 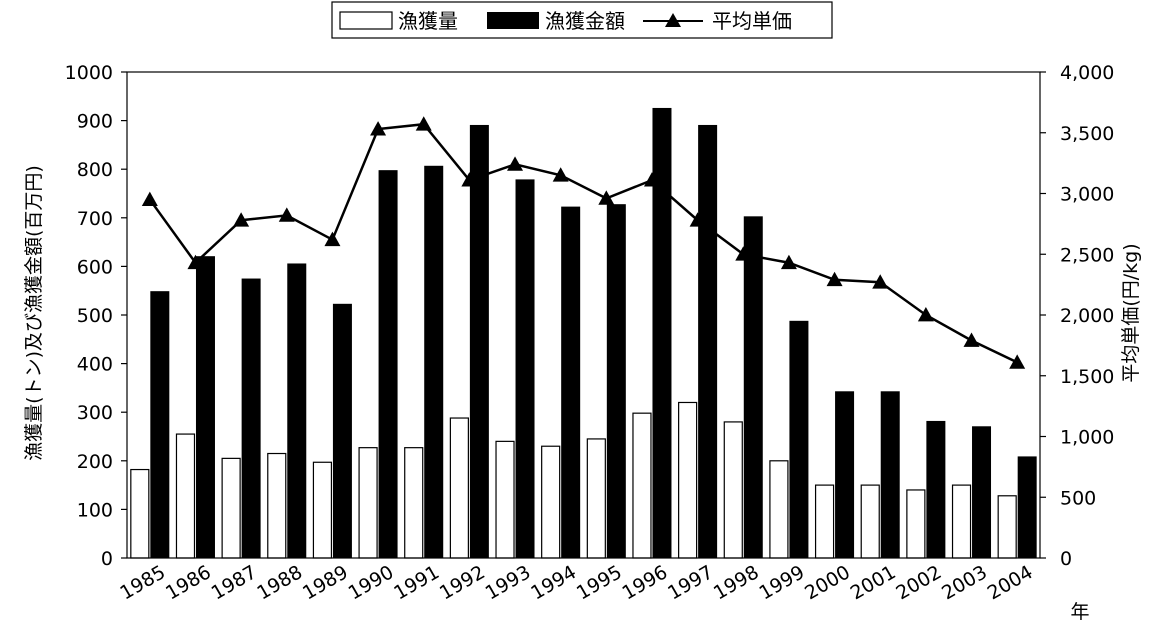 What do you see at coordinates (743, 253) in the screenshot?
I see `marker-avg-price-1998` at bounding box center [743, 253].